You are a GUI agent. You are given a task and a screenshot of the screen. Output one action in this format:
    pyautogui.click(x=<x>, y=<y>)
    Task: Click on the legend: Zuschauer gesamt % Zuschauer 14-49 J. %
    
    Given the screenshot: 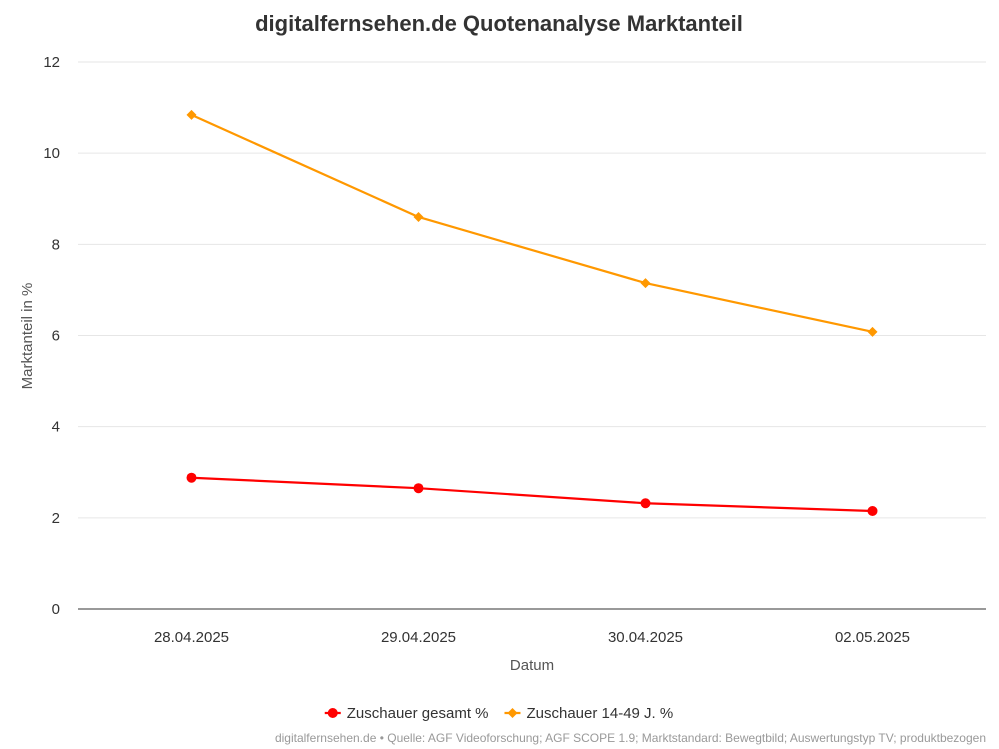 What is the action you would take?
    pyautogui.click(x=498, y=713)
    